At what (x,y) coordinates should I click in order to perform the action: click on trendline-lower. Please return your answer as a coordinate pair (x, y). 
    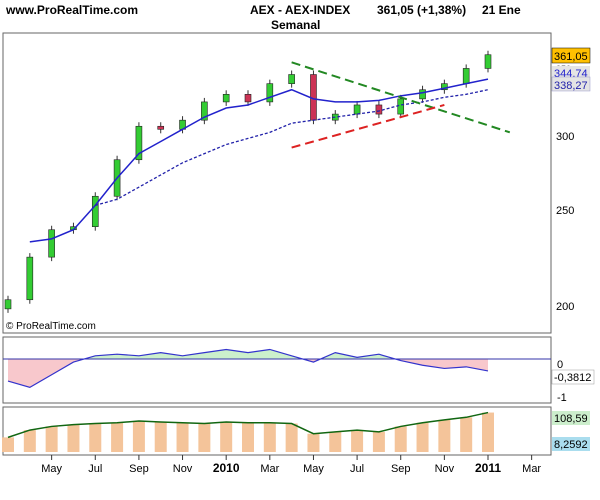
    Looking at the image, I should click on (368, 126).